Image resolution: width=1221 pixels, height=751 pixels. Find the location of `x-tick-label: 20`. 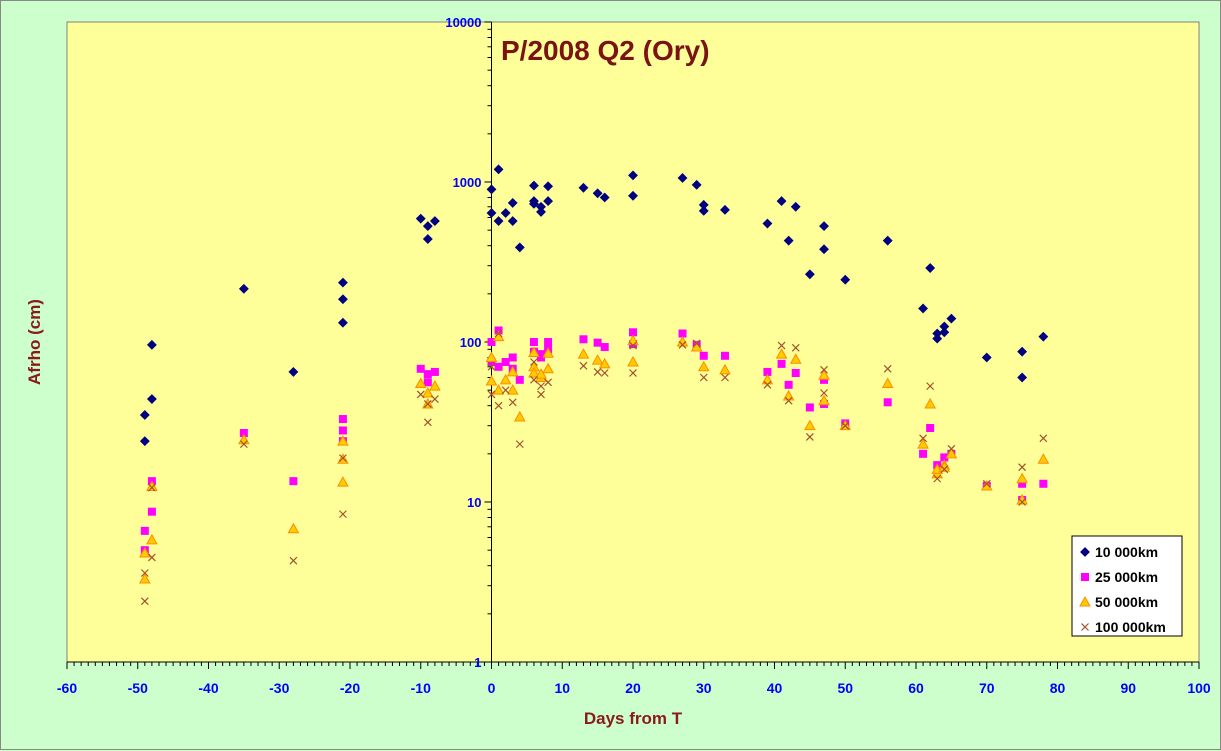

x-tick-label: 20 is located at coordinates (633, 688).